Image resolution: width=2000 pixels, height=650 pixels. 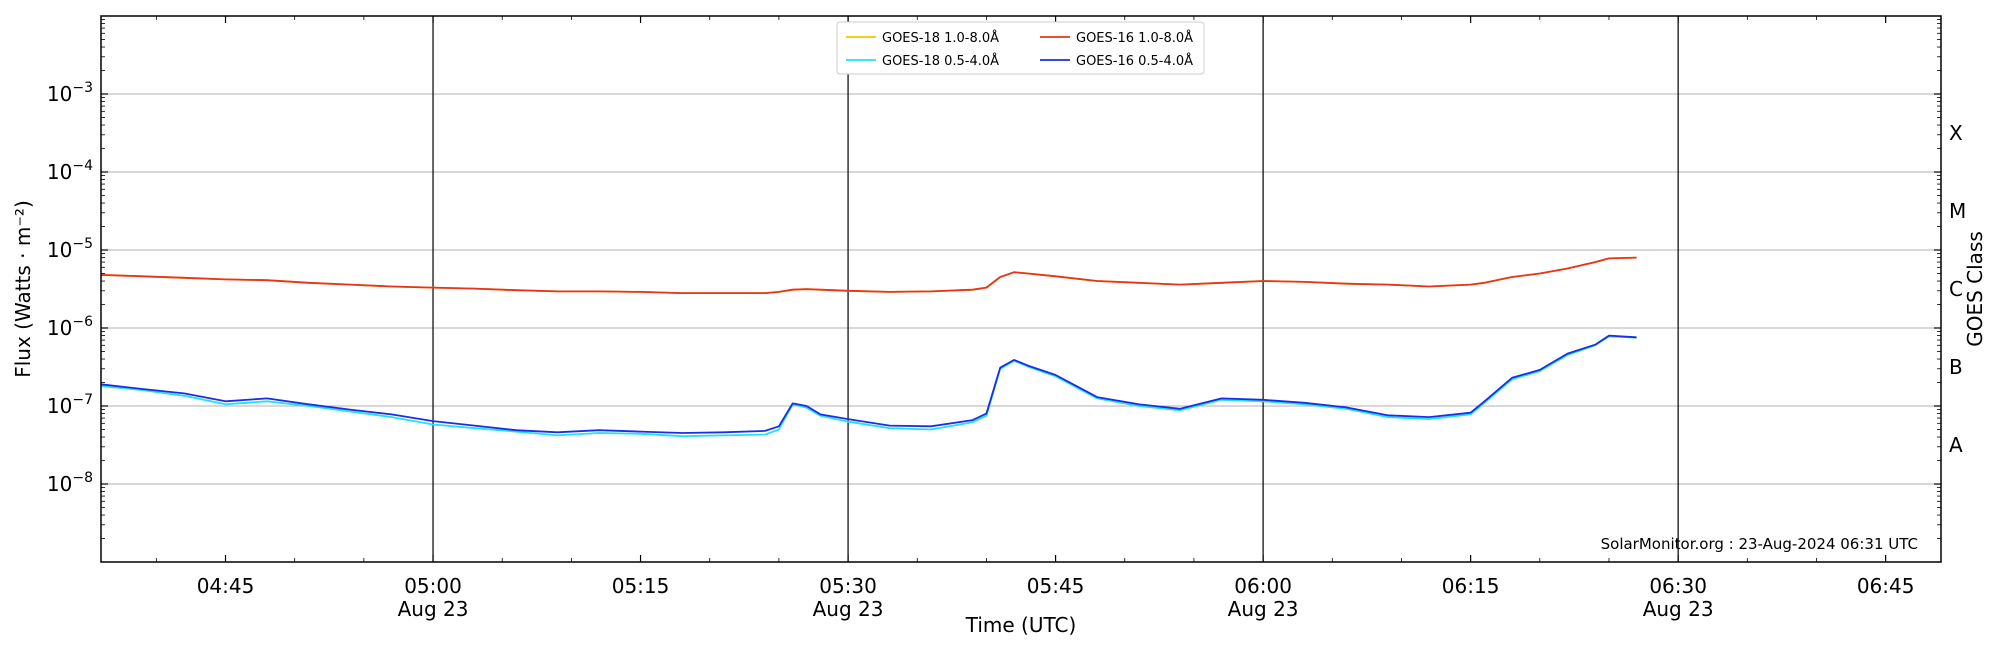 What do you see at coordinates (1886, 586) in the screenshot?
I see `x-tick-label: 06:45` at bounding box center [1886, 586].